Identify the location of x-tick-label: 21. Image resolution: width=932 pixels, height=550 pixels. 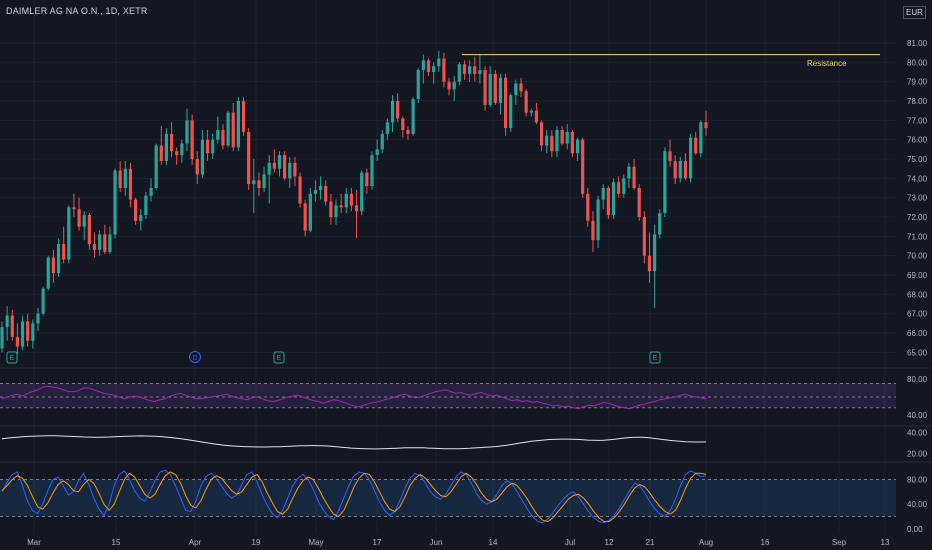
(650, 542).